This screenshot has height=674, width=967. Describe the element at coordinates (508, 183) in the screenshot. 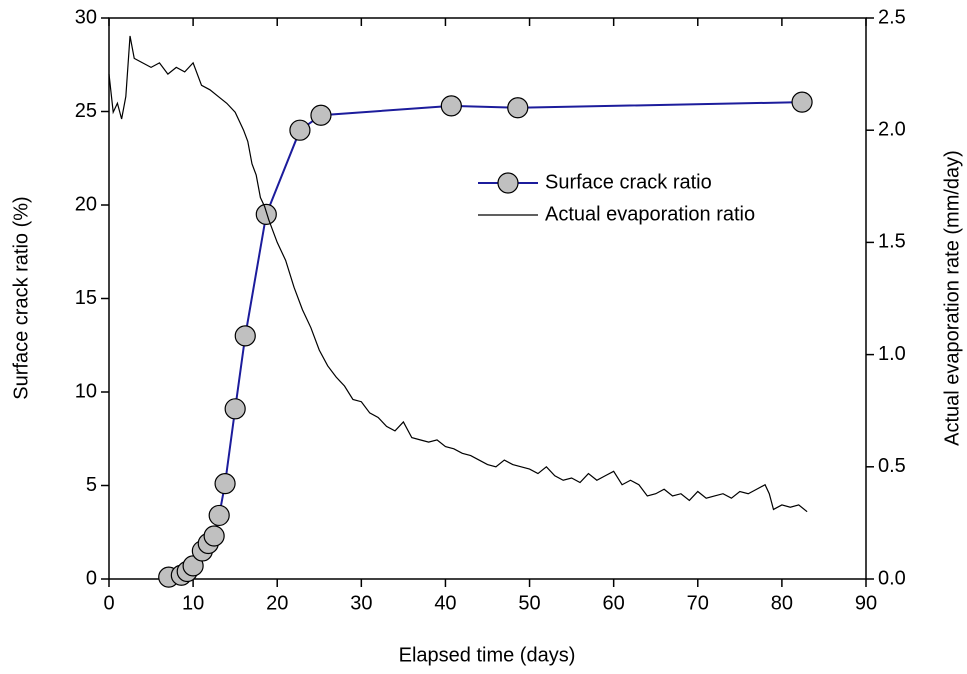

I see `legend-marker` at that location.